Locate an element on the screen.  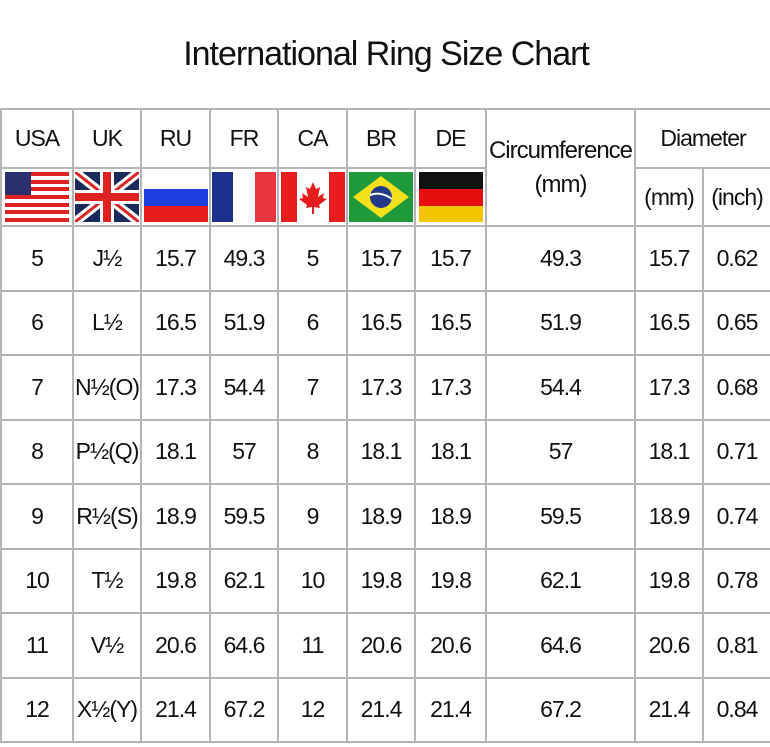
cell-circumference-mm: 54.4 is located at coordinates (560, 387).